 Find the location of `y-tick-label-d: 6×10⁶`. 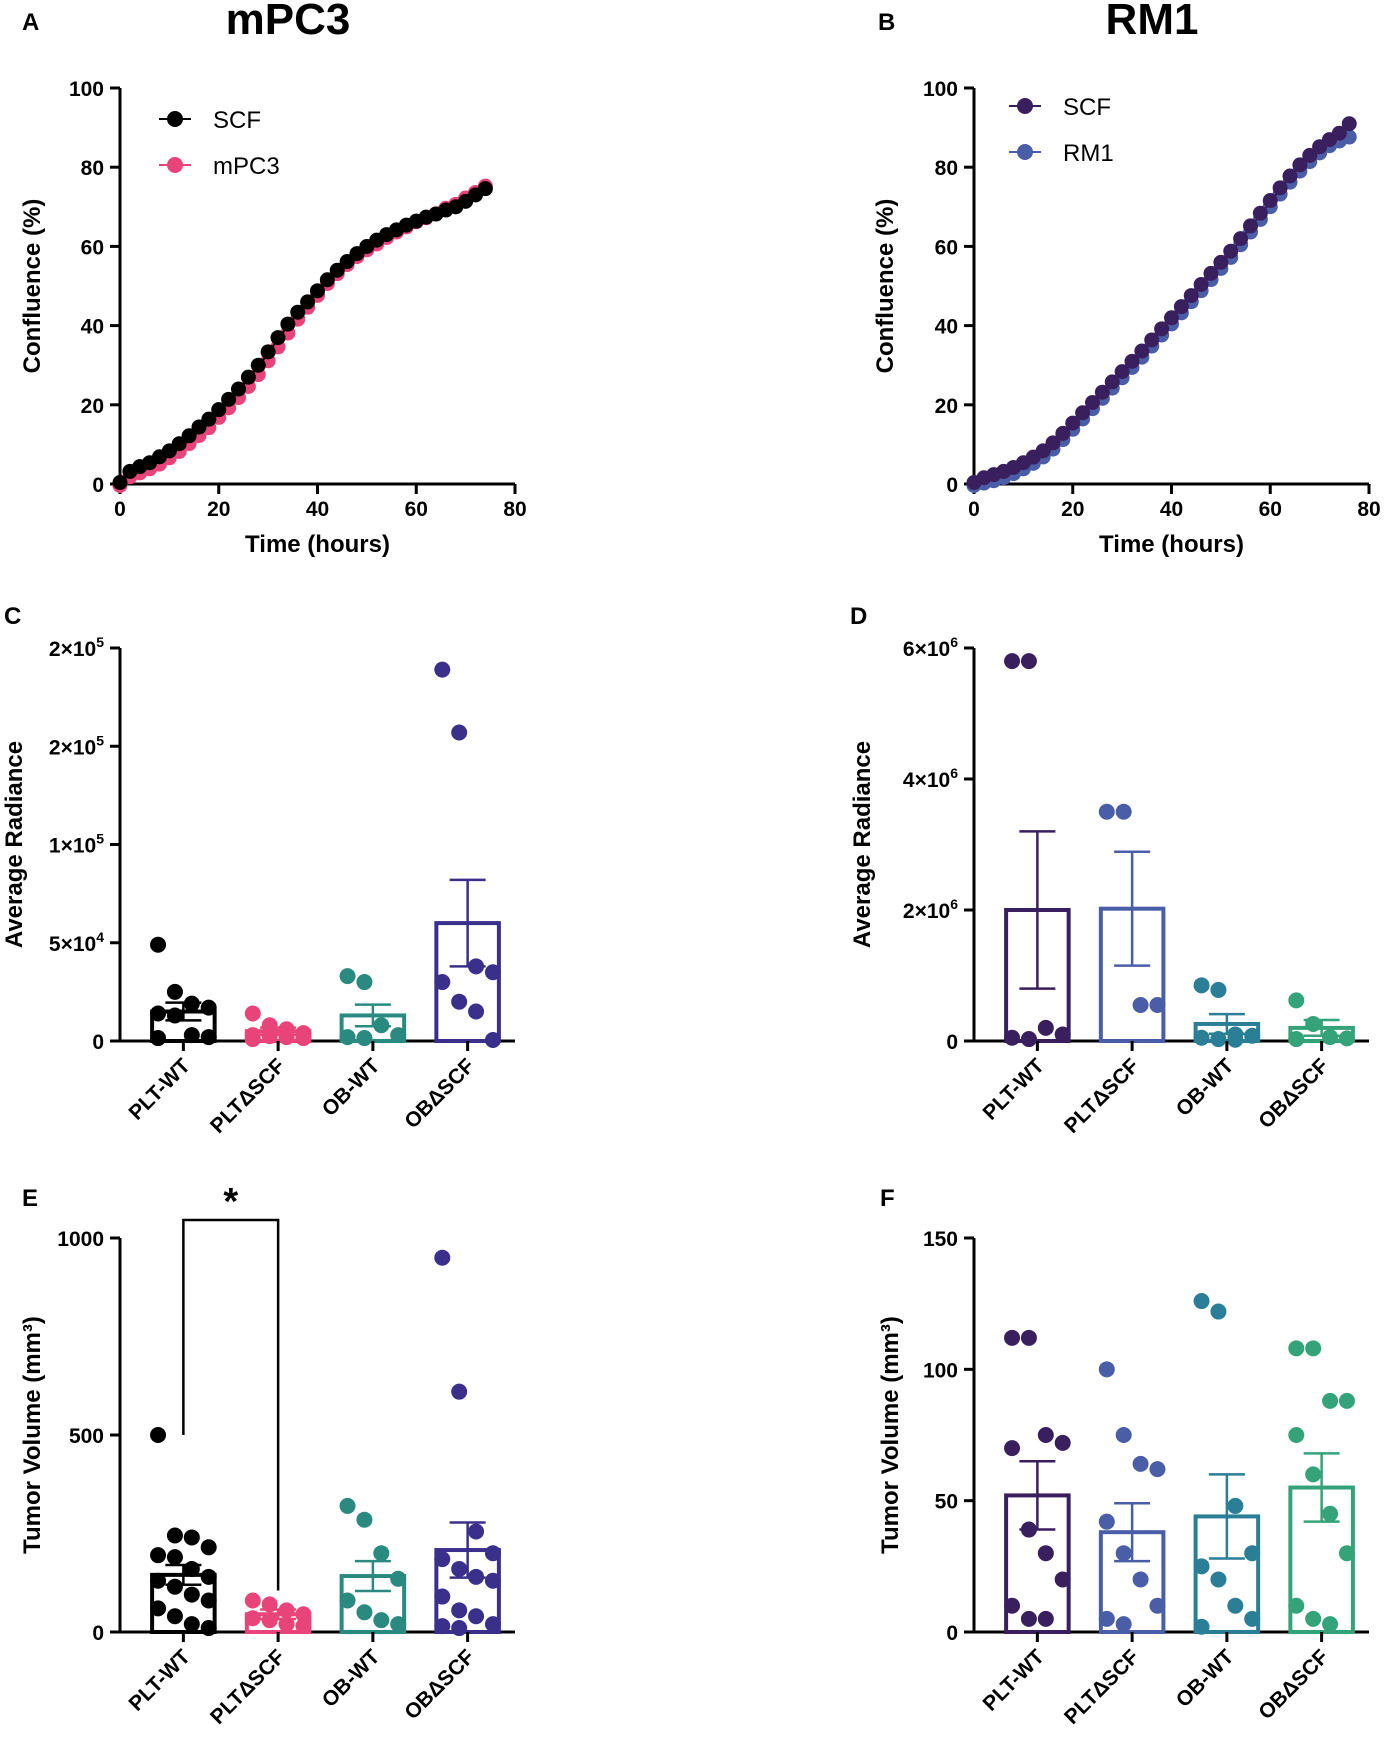

y-tick-label-d: 6×10⁶ is located at coordinates (930, 647).